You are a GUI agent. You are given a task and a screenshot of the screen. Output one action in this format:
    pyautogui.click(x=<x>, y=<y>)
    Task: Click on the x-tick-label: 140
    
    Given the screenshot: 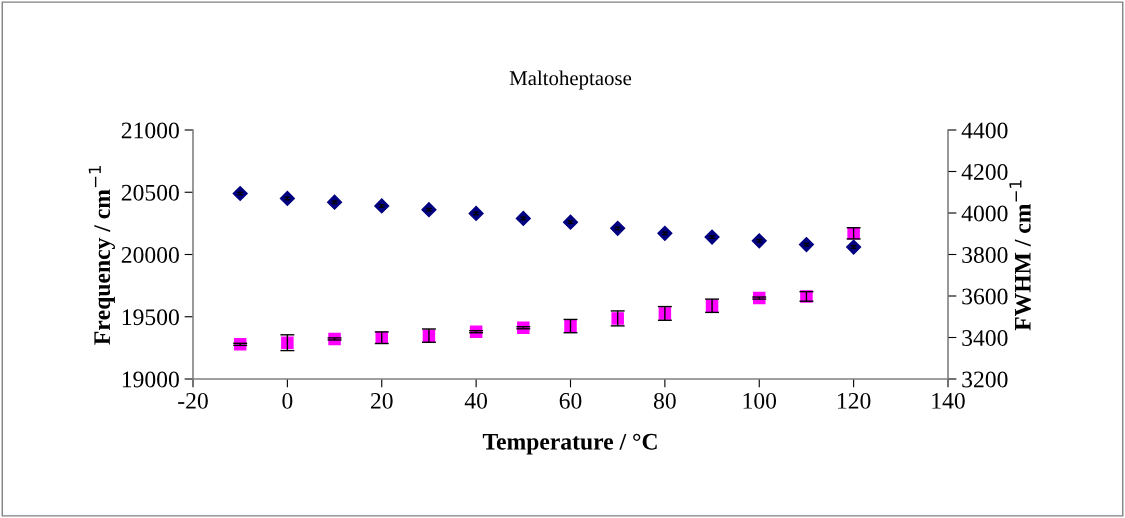 What is the action you would take?
    pyautogui.click(x=948, y=400)
    